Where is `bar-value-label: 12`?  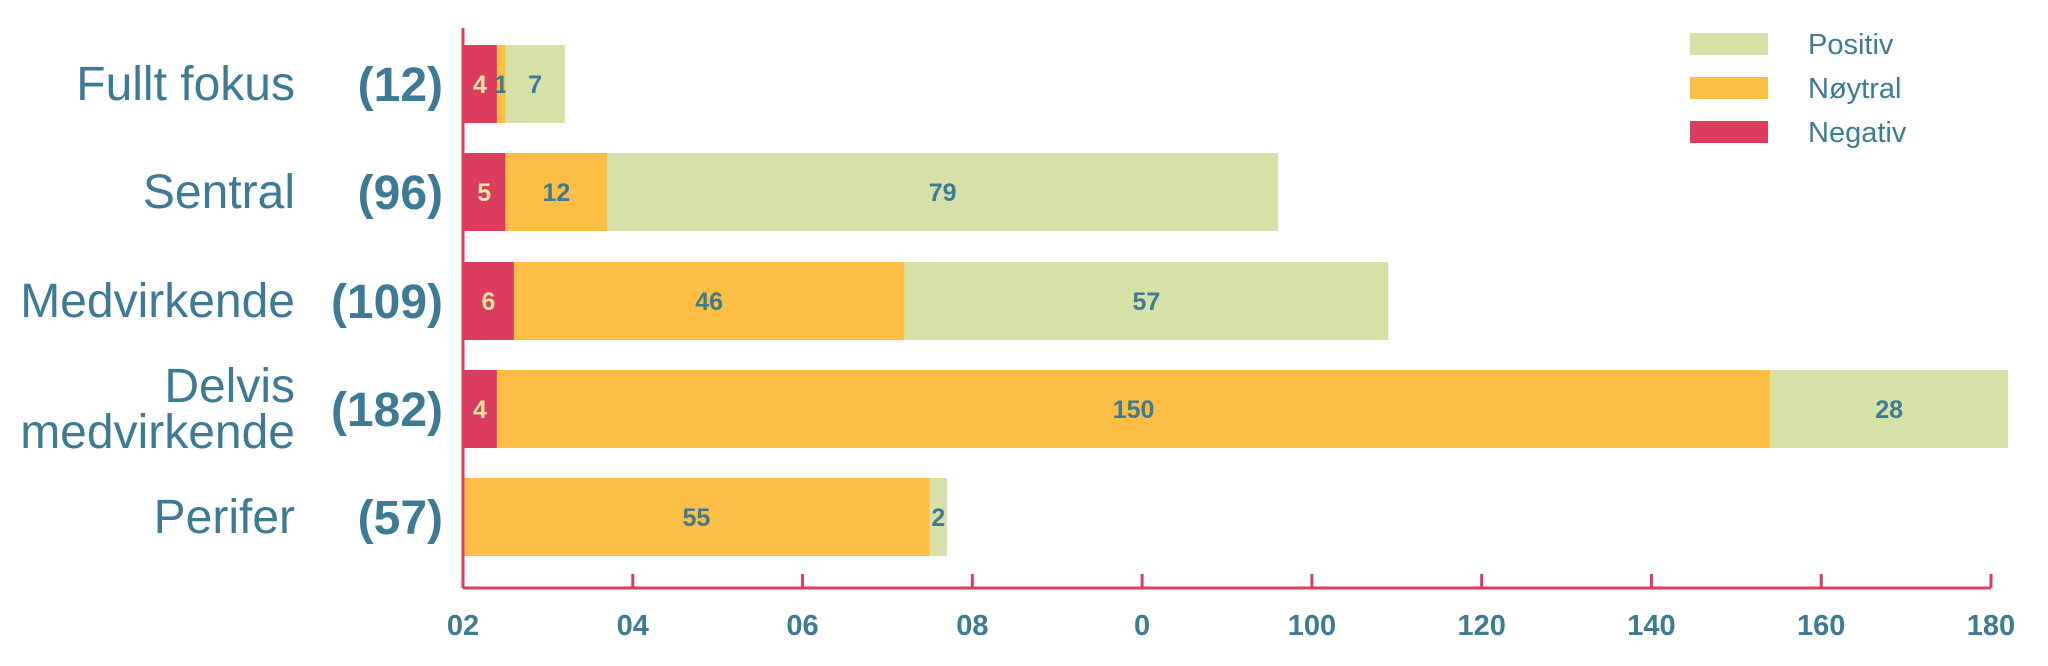
bar-value-label: 12 is located at coordinates (556, 193).